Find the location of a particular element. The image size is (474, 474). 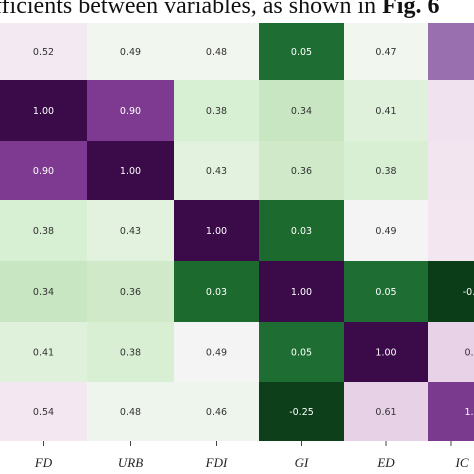

heatmap-cell-label: 0.61 is located at coordinates (385, 412).